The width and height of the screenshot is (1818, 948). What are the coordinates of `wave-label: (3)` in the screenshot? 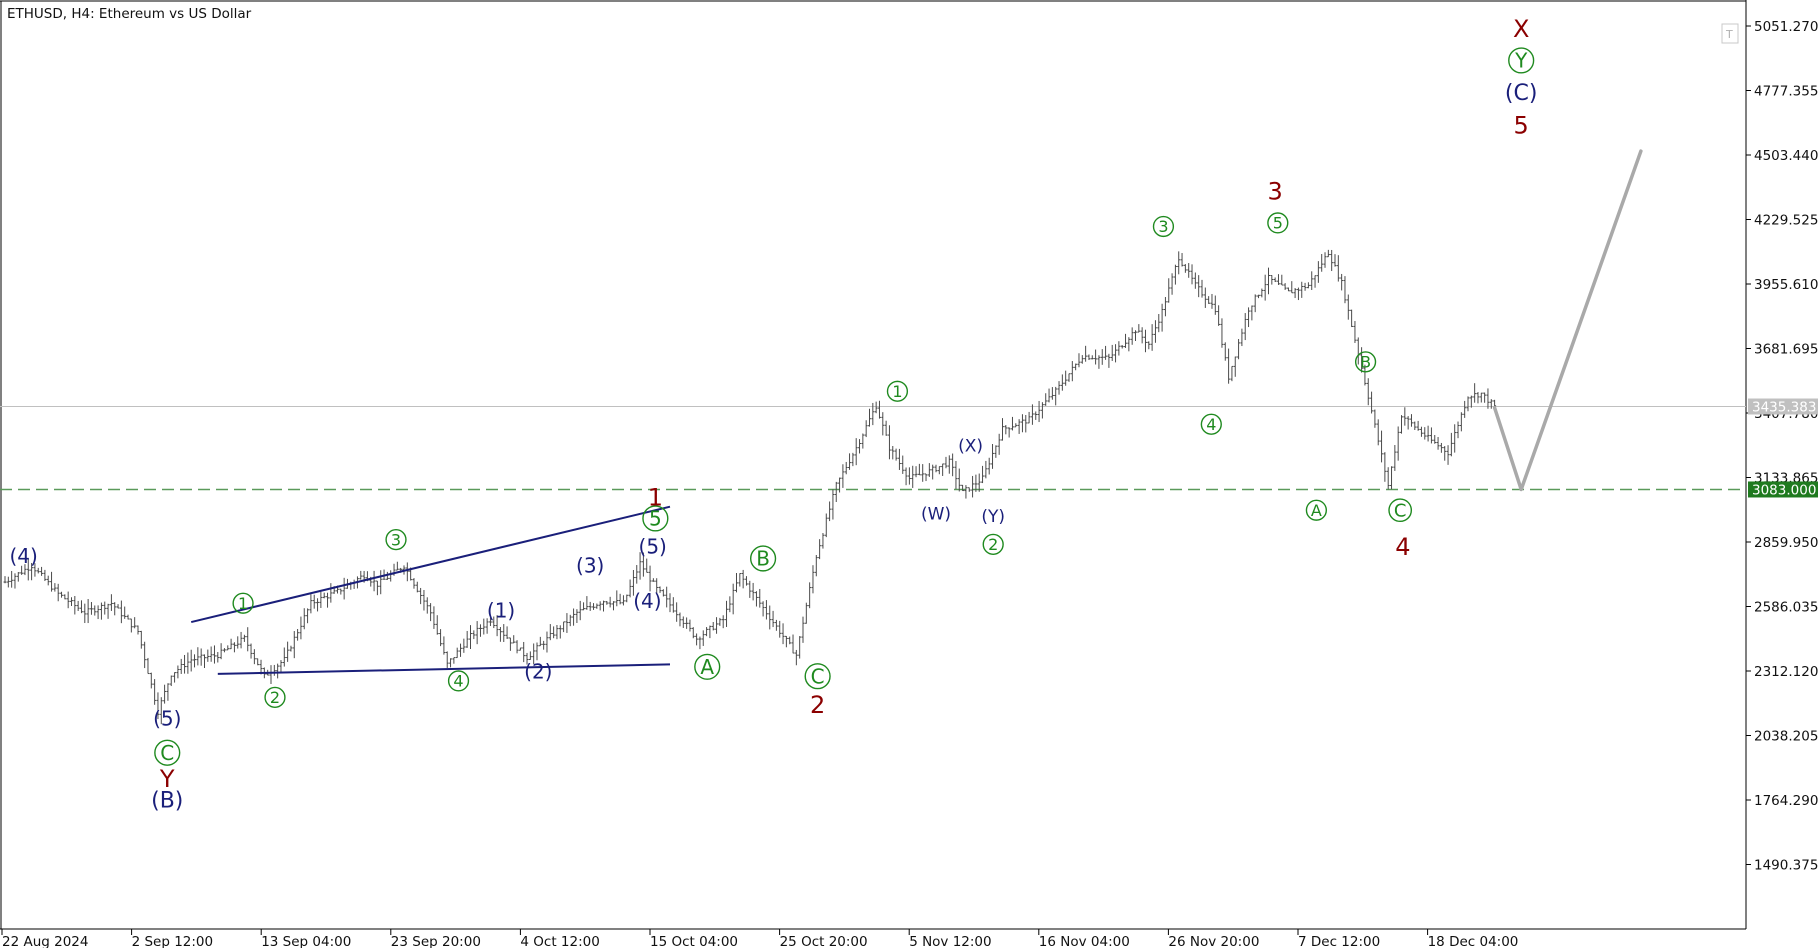 It's located at (590, 566).